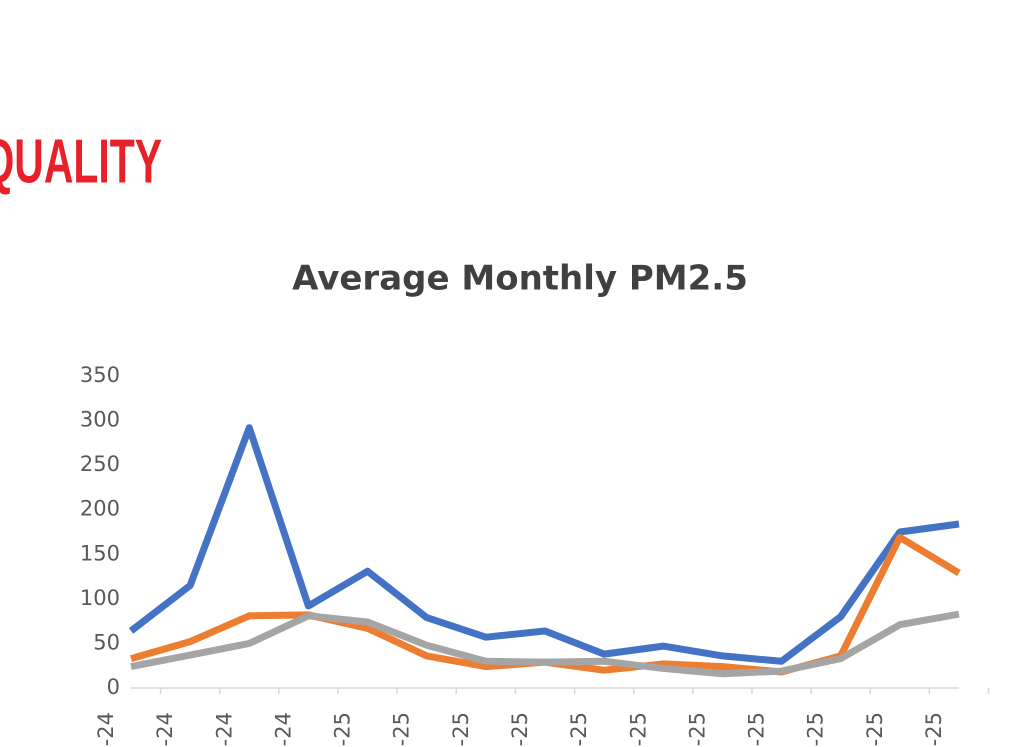  What do you see at coordinates (100, 420) in the screenshot?
I see `y-tick-label: 300` at bounding box center [100, 420].